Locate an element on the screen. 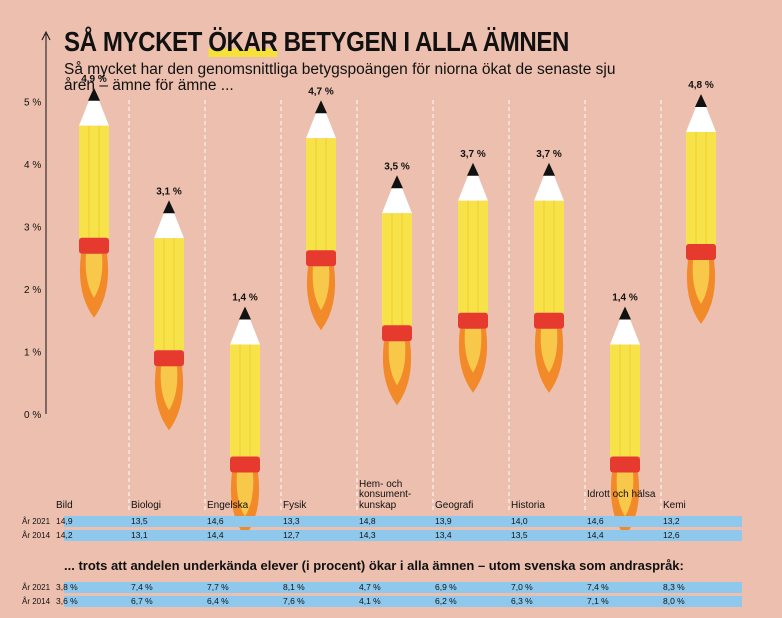 This screenshot has height=618, width=782. table-cell: 14,3 is located at coordinates (367, 535).